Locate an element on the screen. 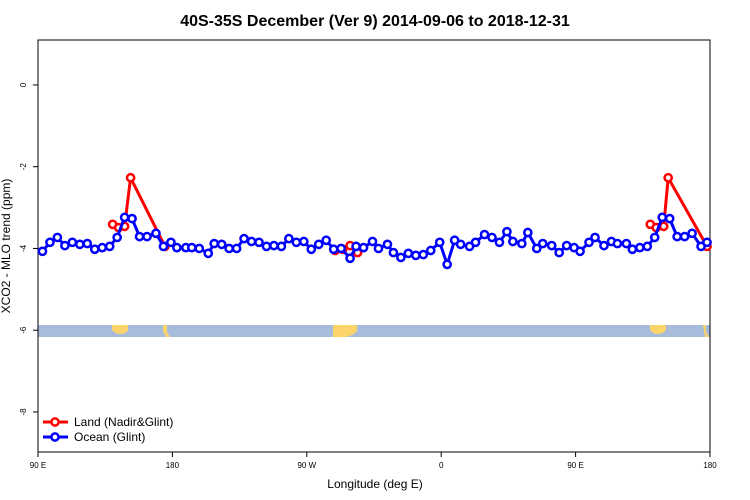  x-tick-label: 90 W is located at coordinates (306, 465).